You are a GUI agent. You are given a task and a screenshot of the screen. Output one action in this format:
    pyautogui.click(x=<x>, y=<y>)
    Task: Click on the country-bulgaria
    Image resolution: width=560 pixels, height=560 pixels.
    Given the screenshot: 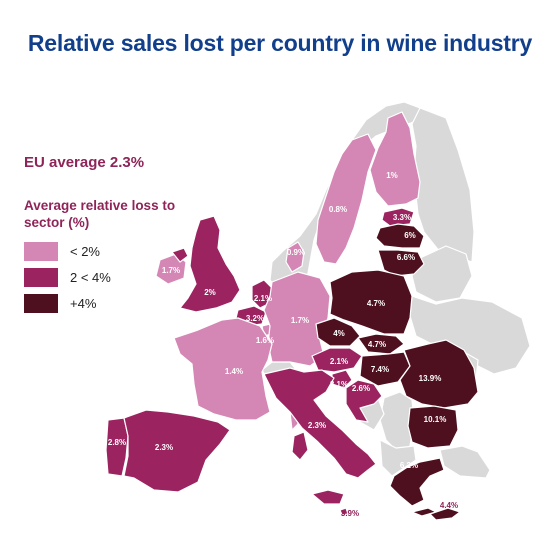 What is the action you would take?
    pyautogui.click(x=433, y=427)
    